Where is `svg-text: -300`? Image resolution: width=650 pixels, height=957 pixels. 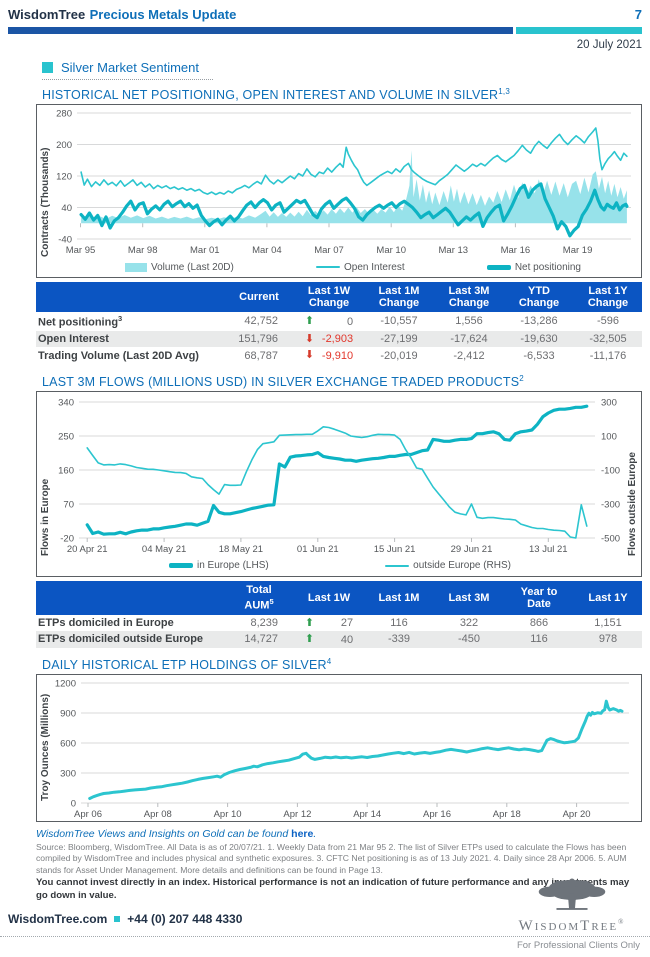 svg-text: -300 is located at coordinates (610, 504).